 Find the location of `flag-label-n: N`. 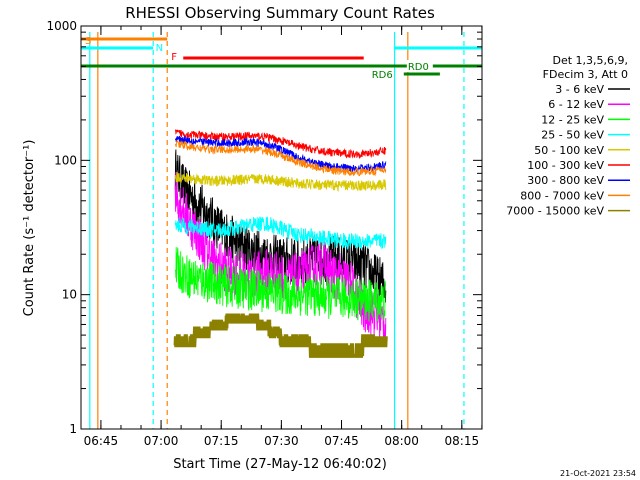

flag-label-n: N is located at coordinates (159, 48).